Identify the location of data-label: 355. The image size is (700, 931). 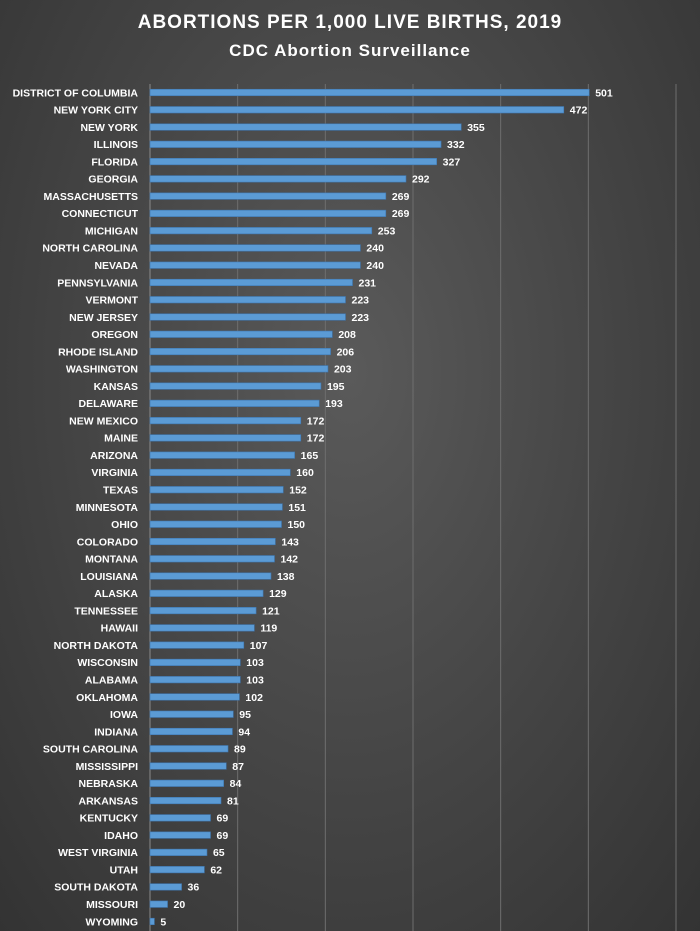
(476, 128).